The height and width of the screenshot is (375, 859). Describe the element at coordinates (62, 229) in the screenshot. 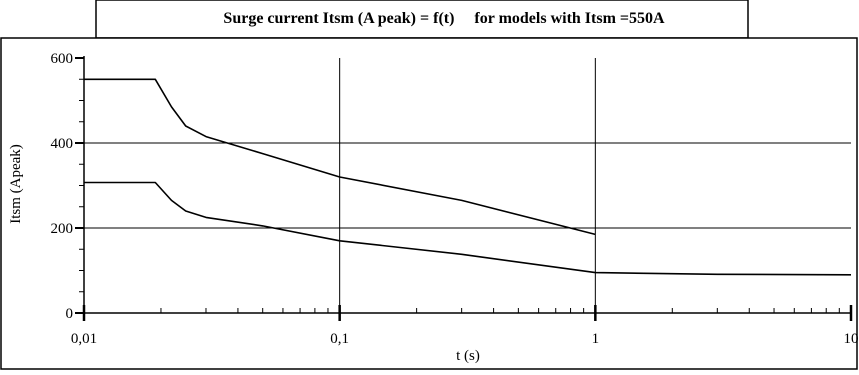

I see `y-tick-label: 200` at that location.